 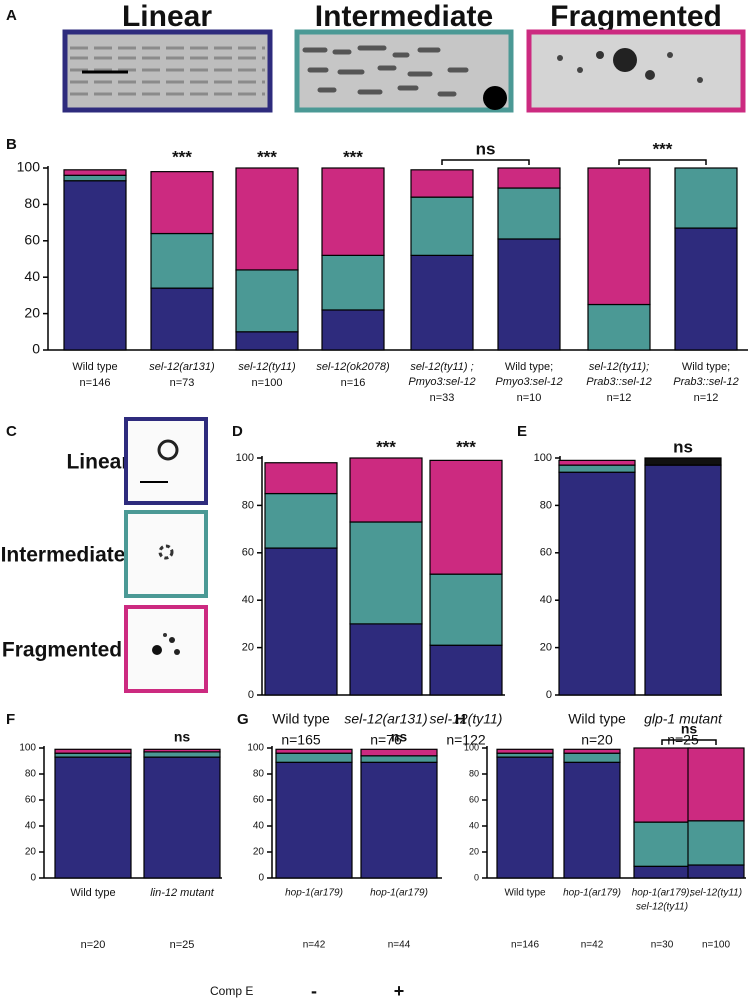 I want to click on sample-size: n=16, so click(x=353, y=383).